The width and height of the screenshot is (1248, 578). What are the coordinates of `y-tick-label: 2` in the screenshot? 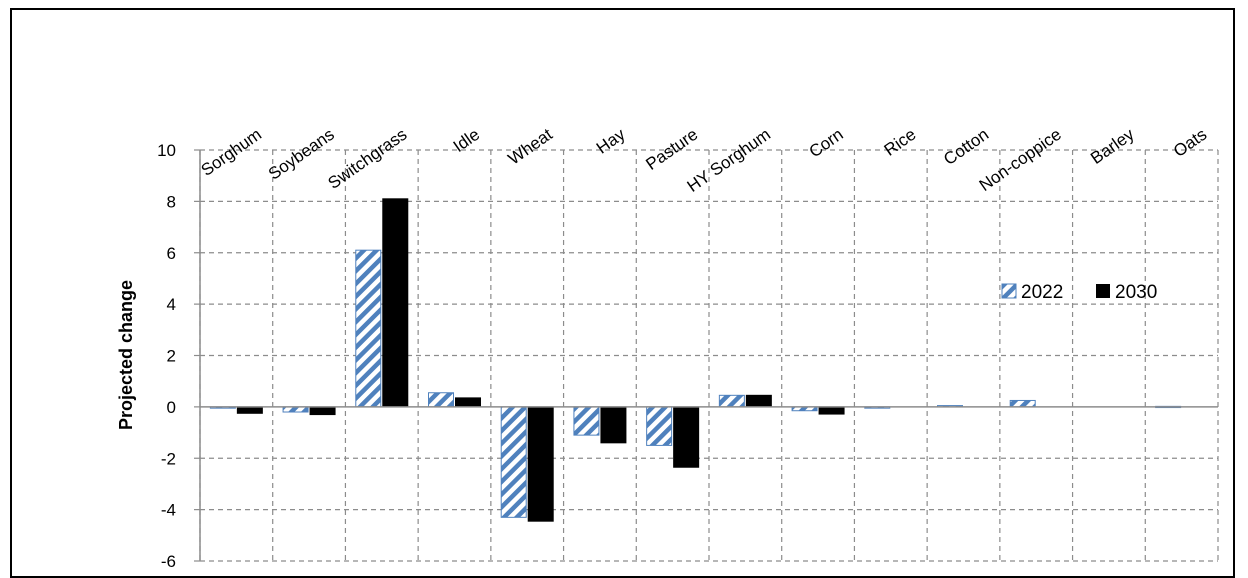 It's located at (171, 356).